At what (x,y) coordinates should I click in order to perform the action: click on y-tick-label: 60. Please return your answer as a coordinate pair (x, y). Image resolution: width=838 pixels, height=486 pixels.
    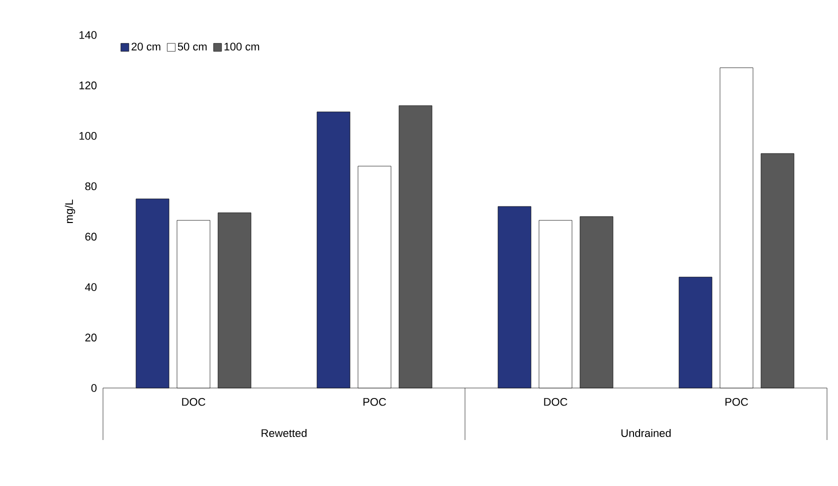
    Looking at the image, I should click on (91, 236).